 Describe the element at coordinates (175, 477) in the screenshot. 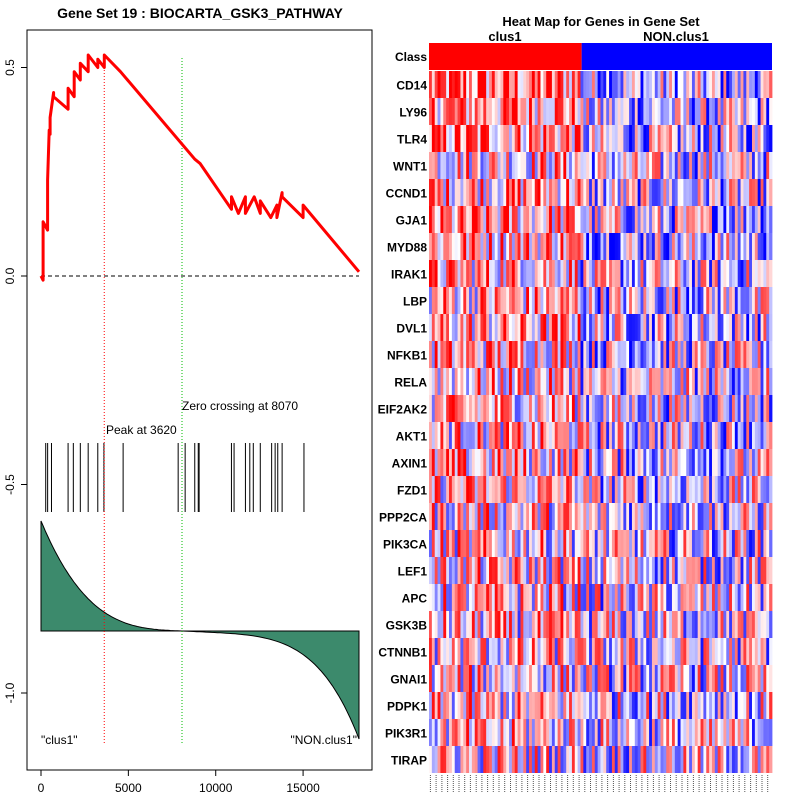

I see `gene-hit-ticks` at that location.